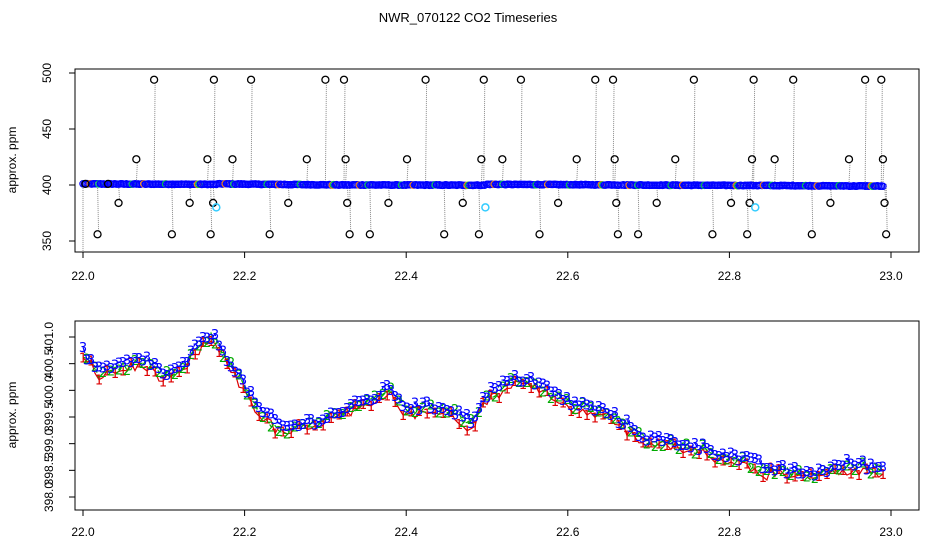 The width and height of the screenshot is (936, 540). I want to click on bottom-y-tick-label: 399.0, so click(49, 443).